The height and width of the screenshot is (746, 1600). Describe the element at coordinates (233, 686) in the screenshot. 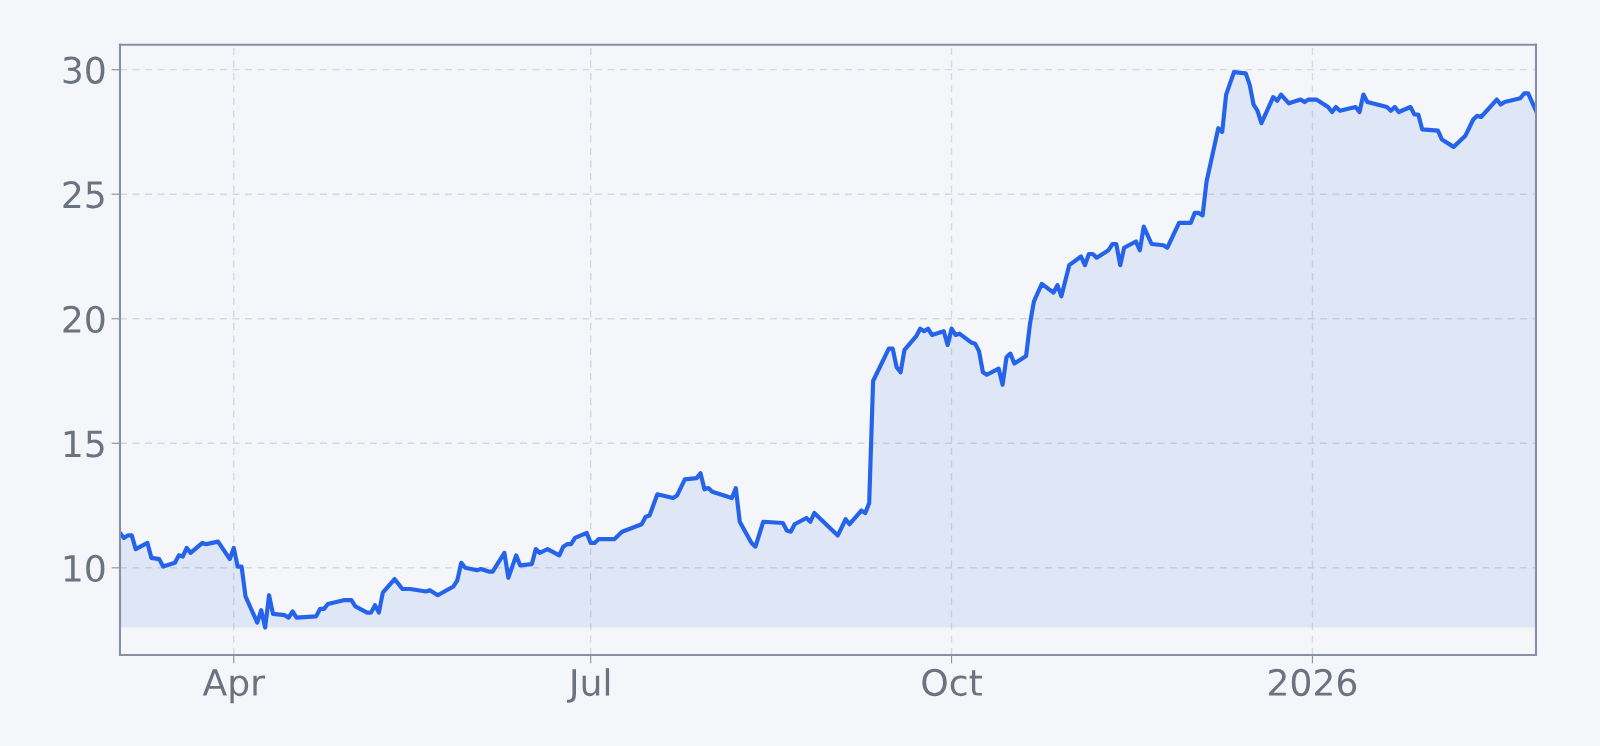

I see `x-tick-label: Apr` at that location.